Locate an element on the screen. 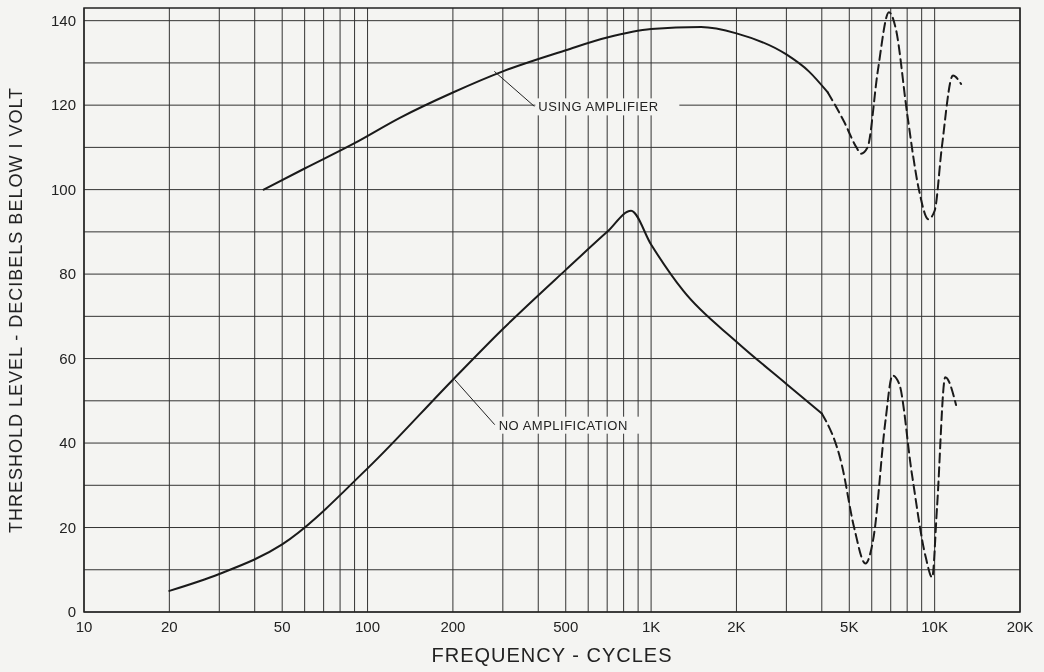  x-tick-label: 50 is located at coordinates (282, 626).